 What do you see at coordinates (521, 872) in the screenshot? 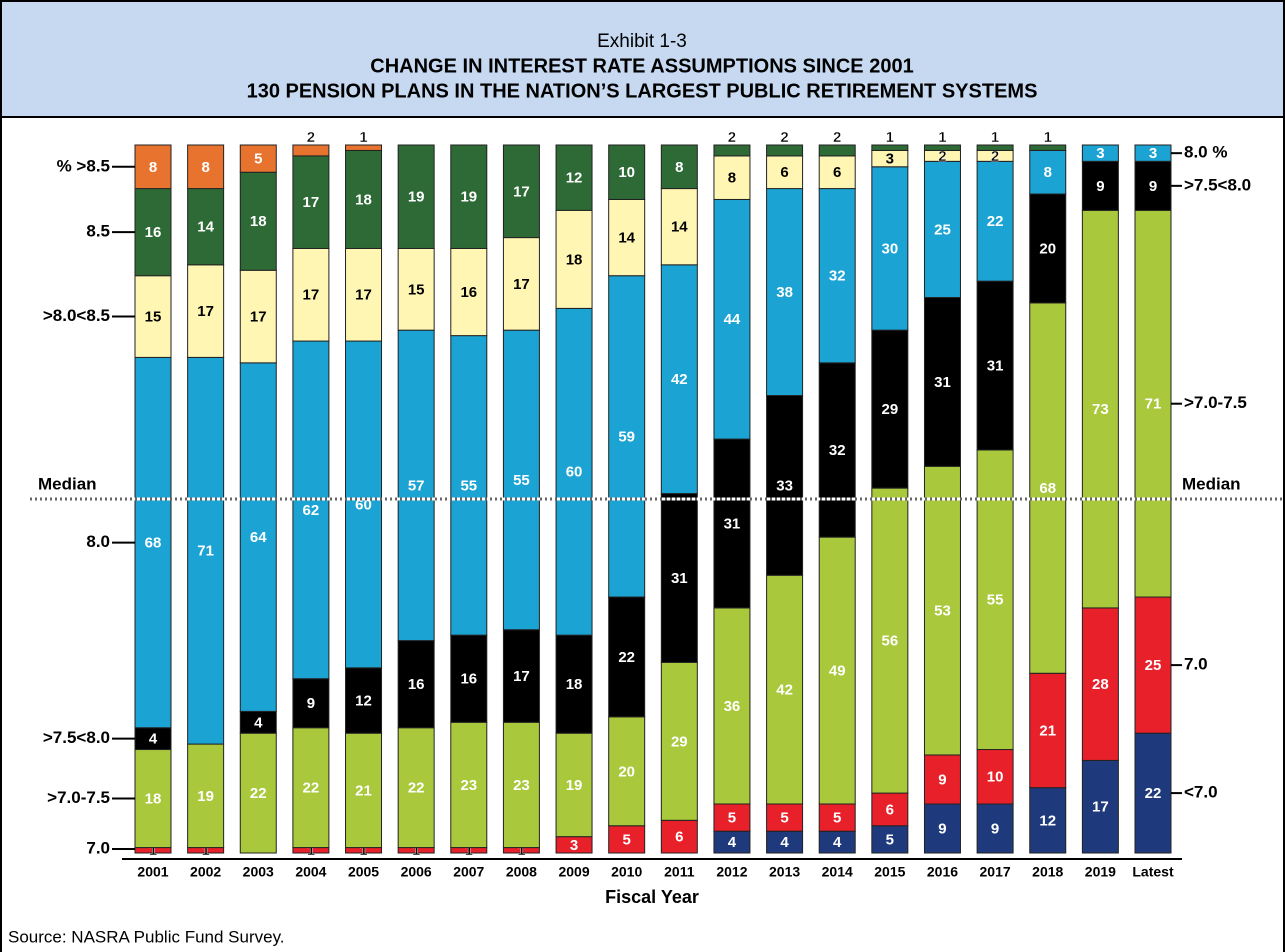
I see `x-tick-label: 2008` at bounding box center [521, 872].